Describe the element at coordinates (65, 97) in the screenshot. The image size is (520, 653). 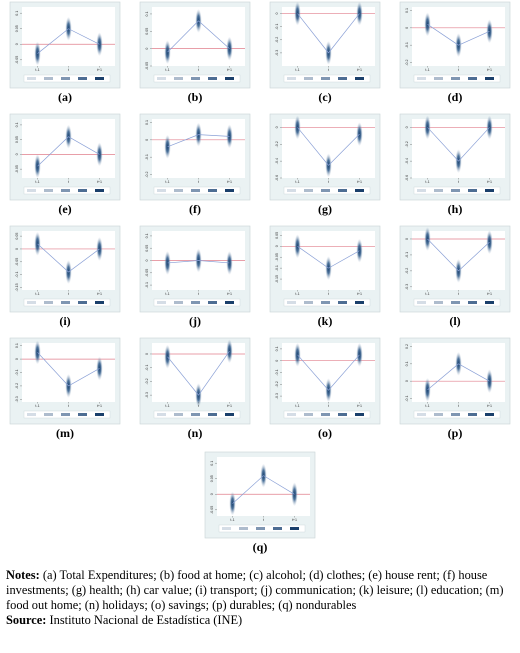
I see `caption: (a)` at that location.